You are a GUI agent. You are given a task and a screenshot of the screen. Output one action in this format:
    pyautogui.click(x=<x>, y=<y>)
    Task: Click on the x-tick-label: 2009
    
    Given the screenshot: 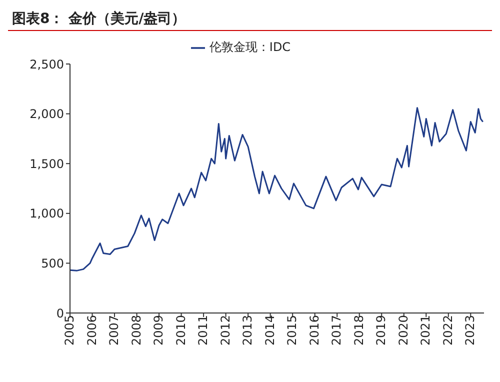 What is the action you would take?
    pyautogui.click(x=159, y=330)
    